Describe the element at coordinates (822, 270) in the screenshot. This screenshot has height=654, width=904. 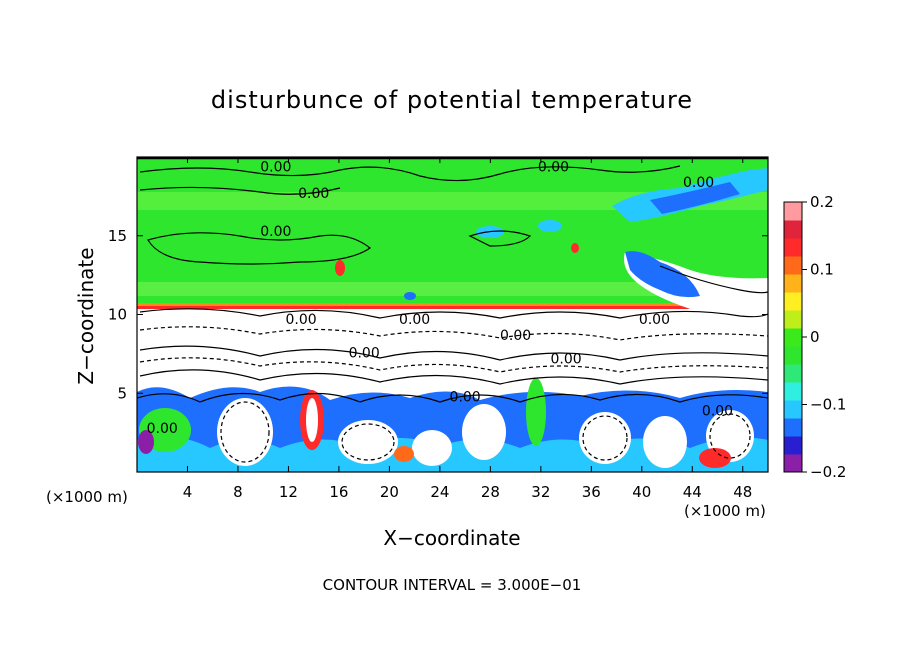
I see `colorbar-tick-label: 0.1` at that location.